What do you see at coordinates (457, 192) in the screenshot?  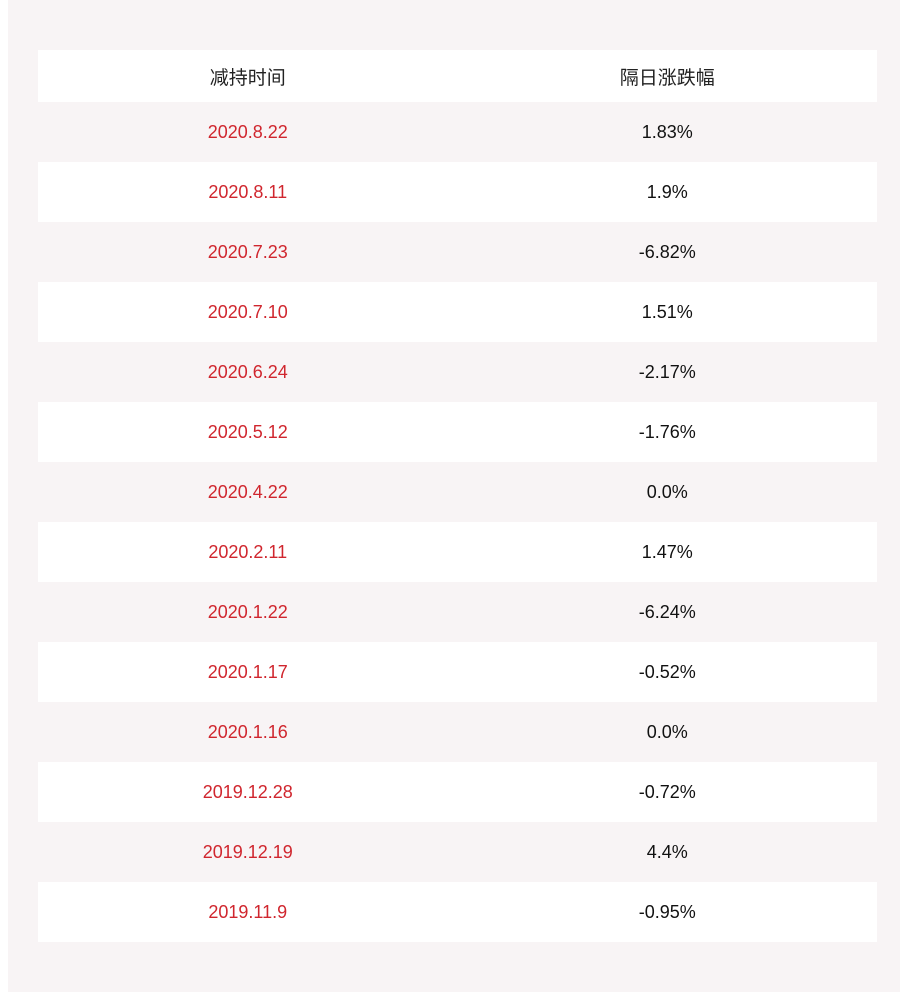 I see `table-row: 2020.8.11 1.9%` at bounding box center [457, 192].